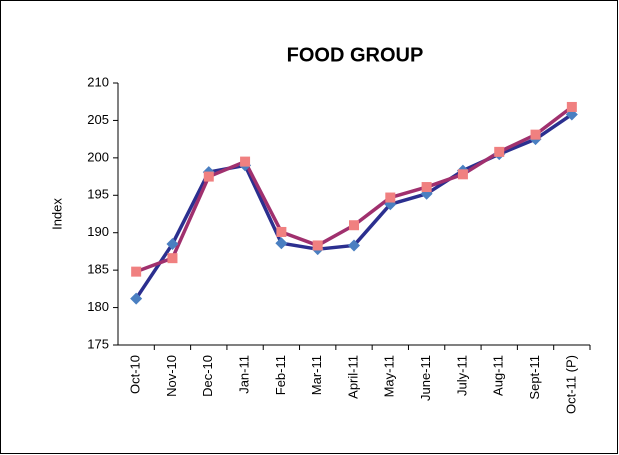 This screenshot has width=619, height=455. What do you see at coordinates (98, 306) in the screenshot?
I see `y-tick-label: 180` at bounding box center [98, 306].